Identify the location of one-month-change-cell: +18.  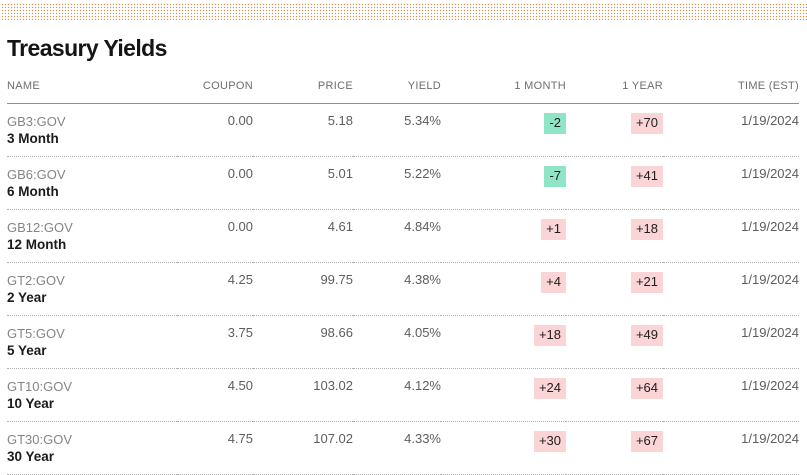
(503, 342).